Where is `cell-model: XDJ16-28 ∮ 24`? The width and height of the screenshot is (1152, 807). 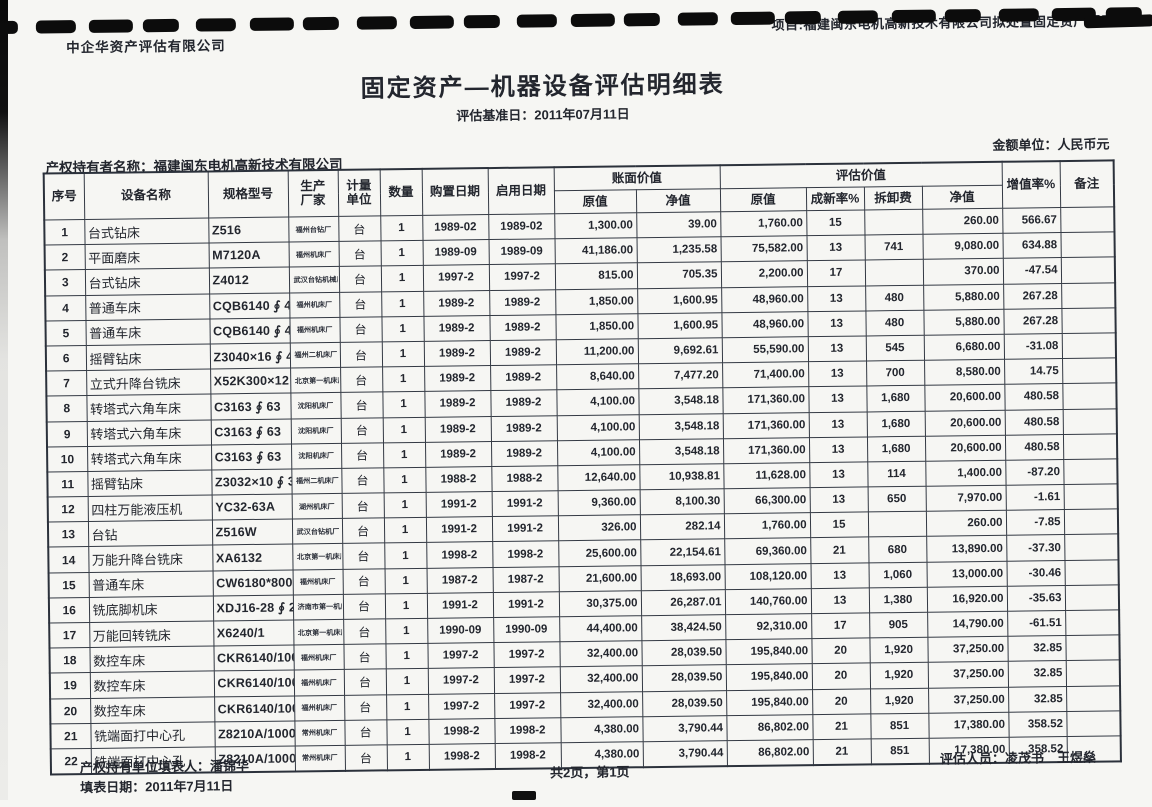 cell-model: XDJ16-28 ∮ 24 is located at coordinates (253, 607).